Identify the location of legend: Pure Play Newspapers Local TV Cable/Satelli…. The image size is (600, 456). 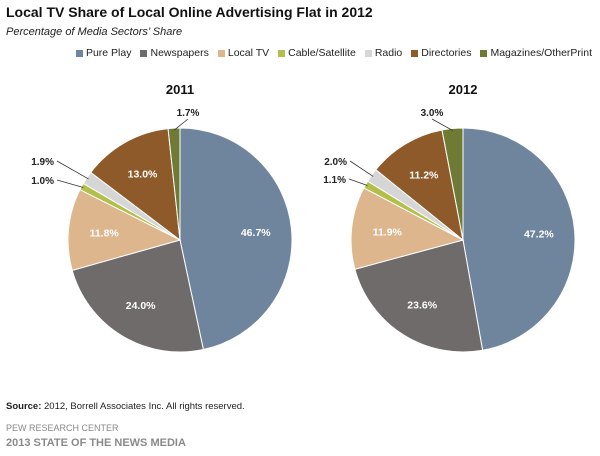
(300, 53).